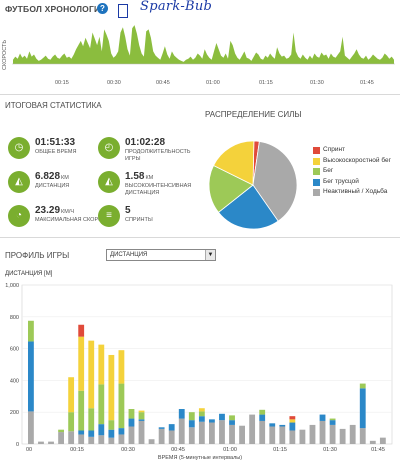  I want to click on stat-label: ПРОДОЛЖИТЕЛЬНОСТЬ ИГРЫ, so click(158, 155).